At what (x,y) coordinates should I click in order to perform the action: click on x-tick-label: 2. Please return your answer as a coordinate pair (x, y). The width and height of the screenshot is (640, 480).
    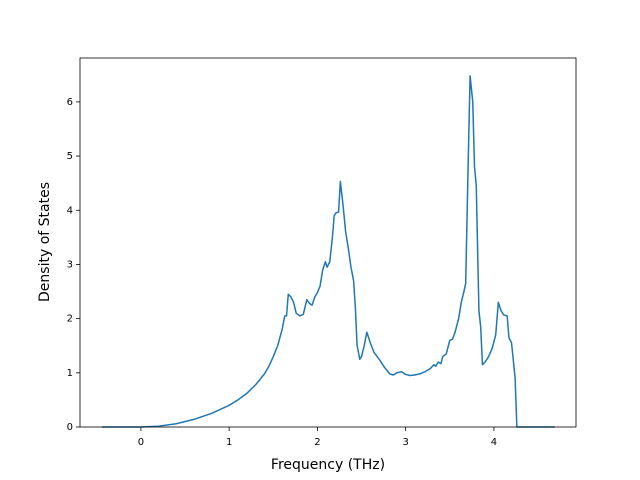
    Looking at the image, I should click on (317, 442).